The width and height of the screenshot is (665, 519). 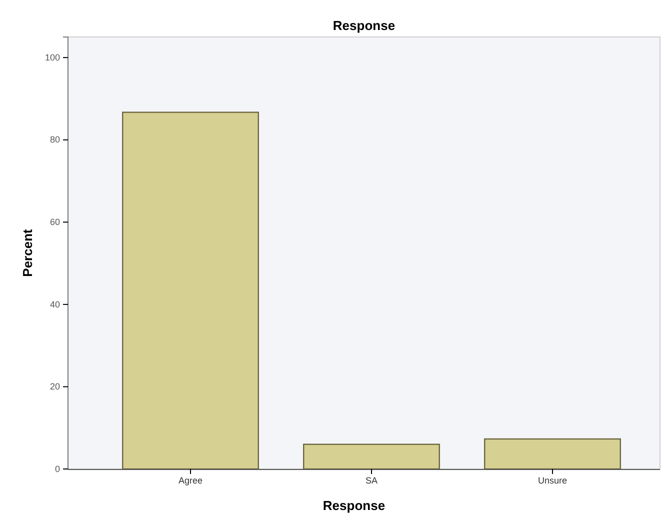 I want to click on chart-title: Response, so click(x=364, y=25).